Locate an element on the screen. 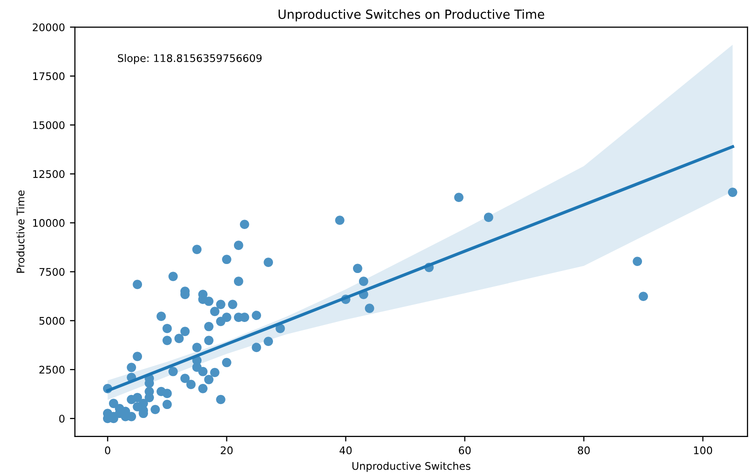 This screenshot has width=749, height=476. y-tick-label: 0 is located at coordinates (61, 418).